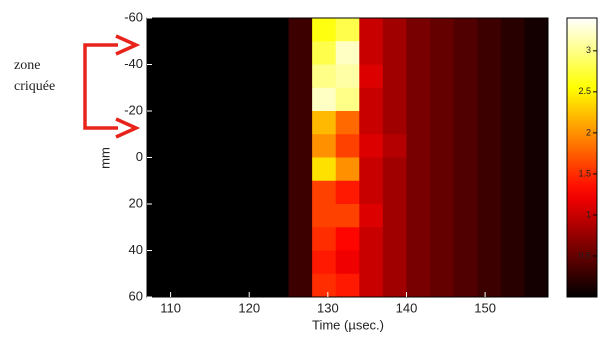 This screenshot has width=607, height=337. What do you see at coordinates (328, 307) in the screenshot?
I see `x-tick-label: 130` at bounding box center [328, 307].